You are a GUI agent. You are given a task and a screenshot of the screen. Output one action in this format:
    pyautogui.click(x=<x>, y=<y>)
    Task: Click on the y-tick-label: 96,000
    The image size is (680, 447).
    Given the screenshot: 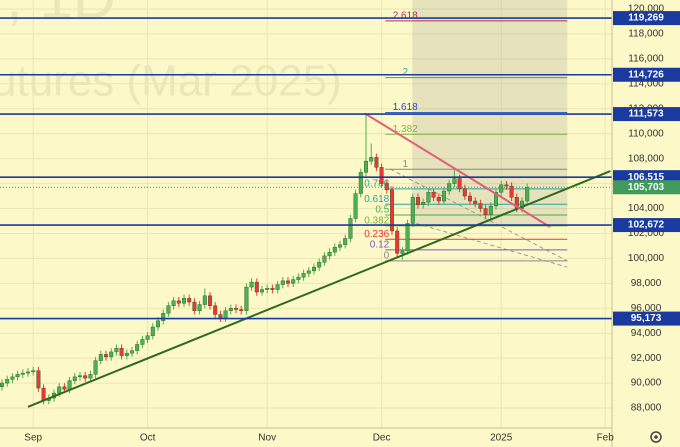 What is the action you would take?
    pyautogui.click(x=646, y=308)
    